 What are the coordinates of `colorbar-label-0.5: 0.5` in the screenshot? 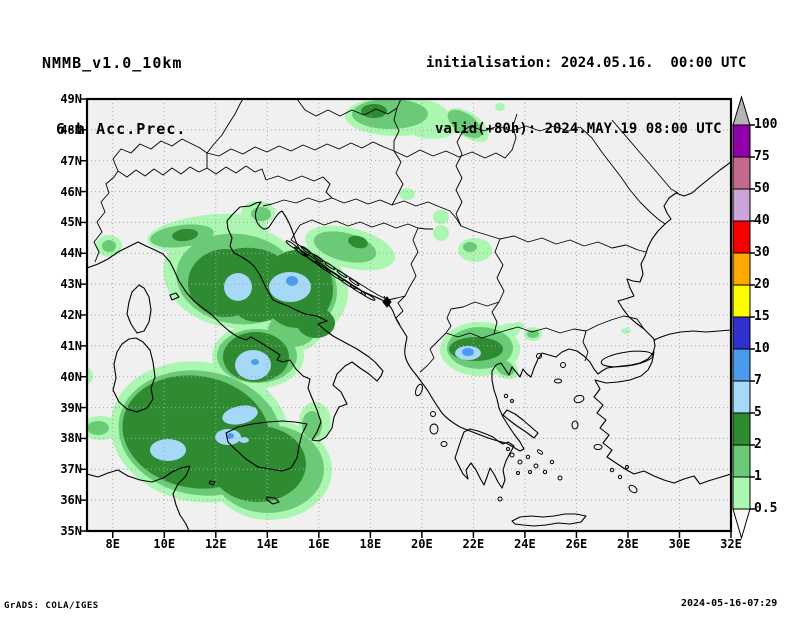 It's located at (766, 508).